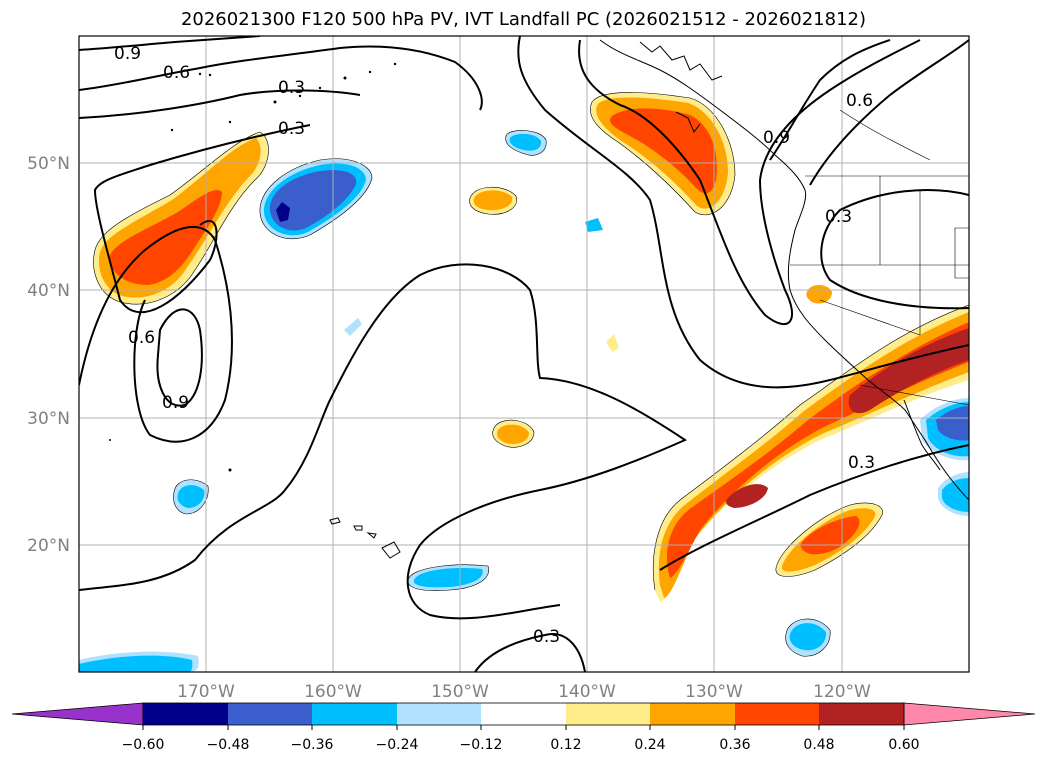  What do you see at coordinates (587, 692) in the screenshot?
I see `lon-tick-label: 140°W` at bounding box center [587, 692].